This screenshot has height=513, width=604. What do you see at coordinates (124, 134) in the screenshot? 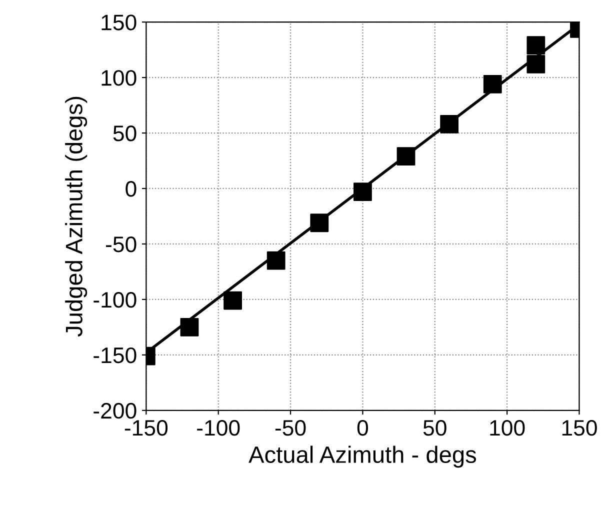
I see `y-tick-label: 50` at bounding box center [124, 134].